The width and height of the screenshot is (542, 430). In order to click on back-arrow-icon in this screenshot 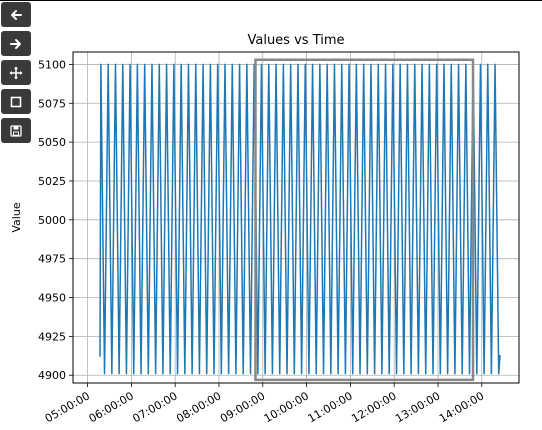, I will do `click(16, 15)`.